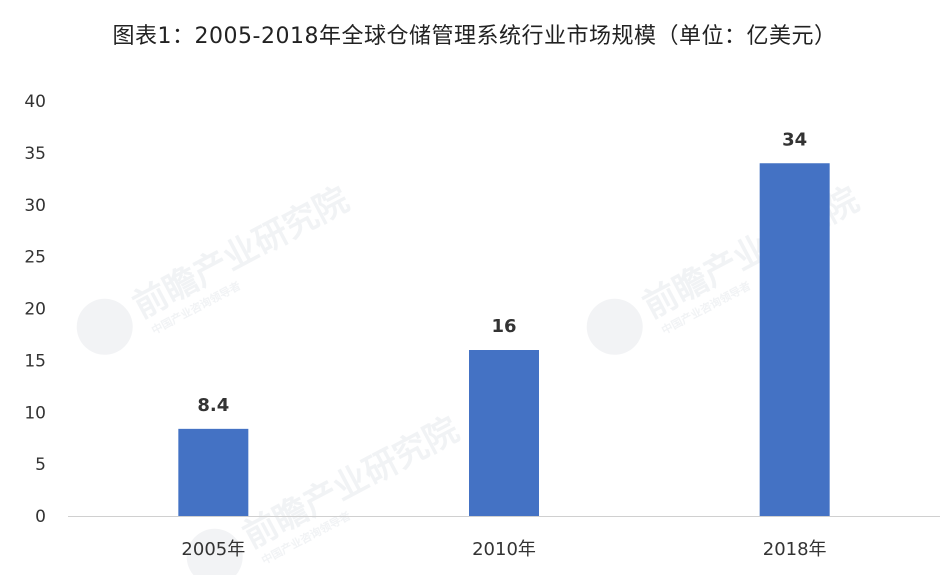  I want to click on y-tick-label: 25, so click(35, 258).